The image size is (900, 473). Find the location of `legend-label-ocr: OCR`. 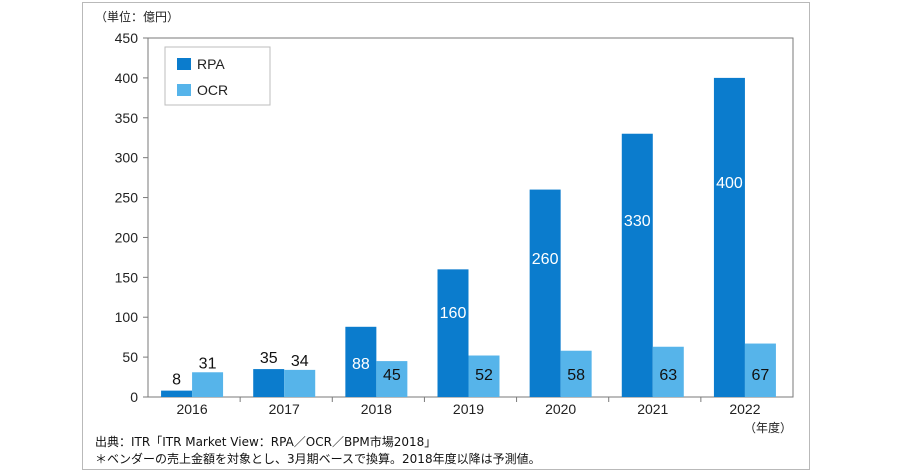

legend-label-ocr: OCR is located at coordinates (212, 90).